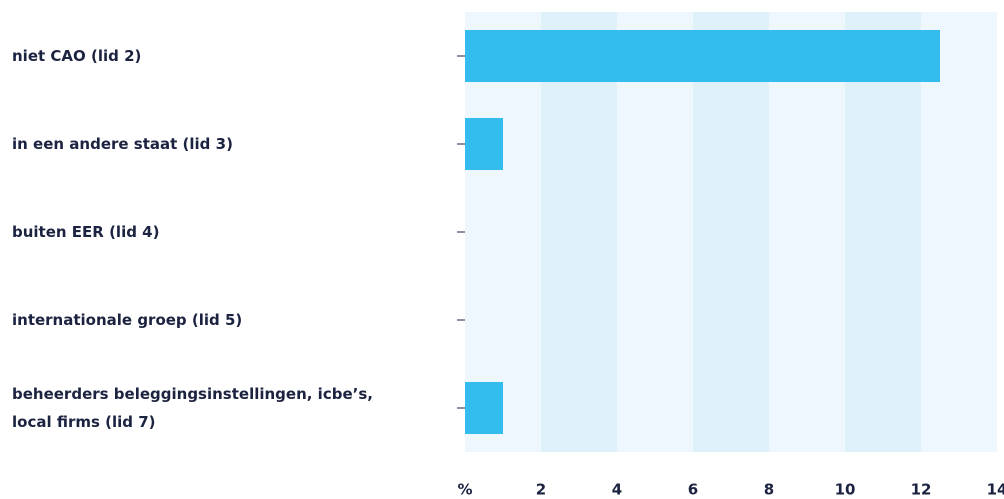 Image resolution: width=1004 pixels, height=499 pixels. I want to click on x-tick-label: %, so click(464, 490).